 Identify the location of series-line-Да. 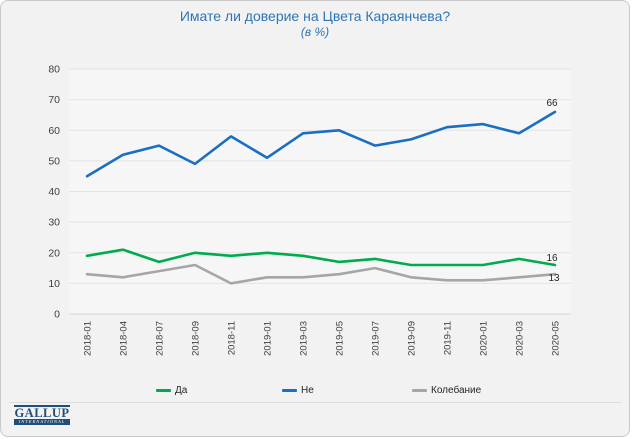
(321, 257).